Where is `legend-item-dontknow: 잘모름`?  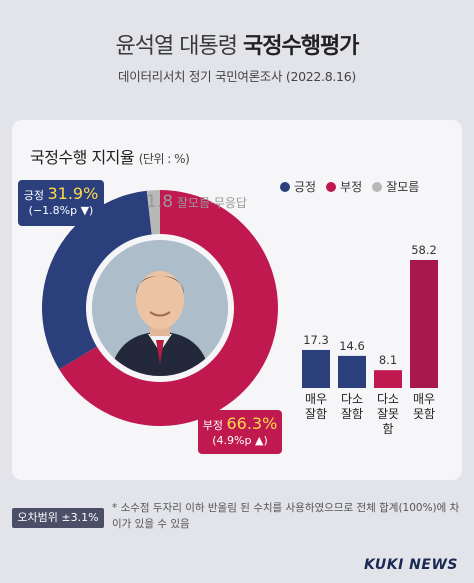
legend-item-dontknow: 잘모름 is located at coordinates (395, 186).